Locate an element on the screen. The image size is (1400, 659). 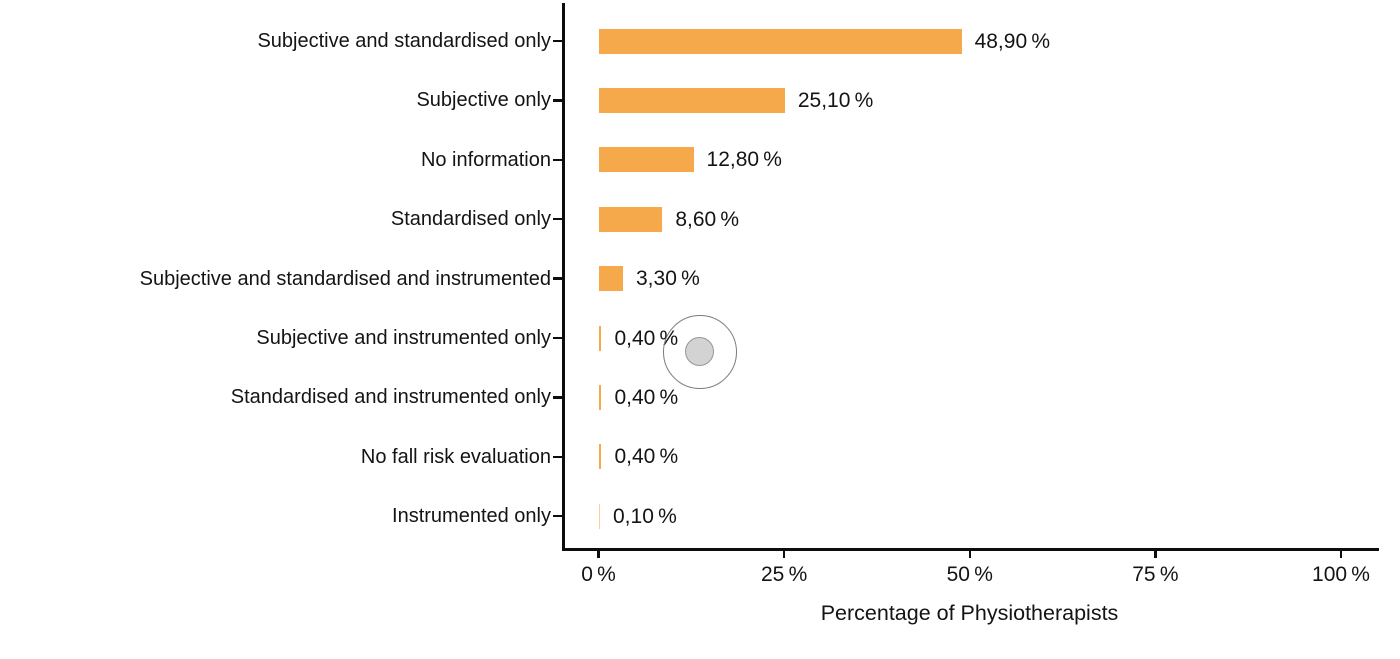
click-indicator is located at coordinates (699, 351).